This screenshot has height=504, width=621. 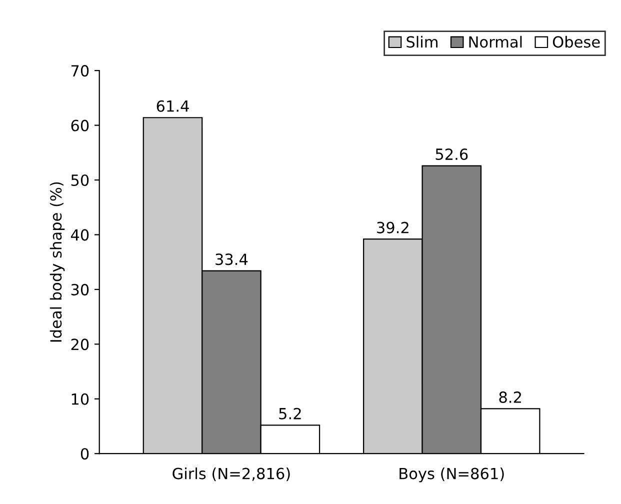 I want to click on data-label: 5.2, so click(x=290, y=414).